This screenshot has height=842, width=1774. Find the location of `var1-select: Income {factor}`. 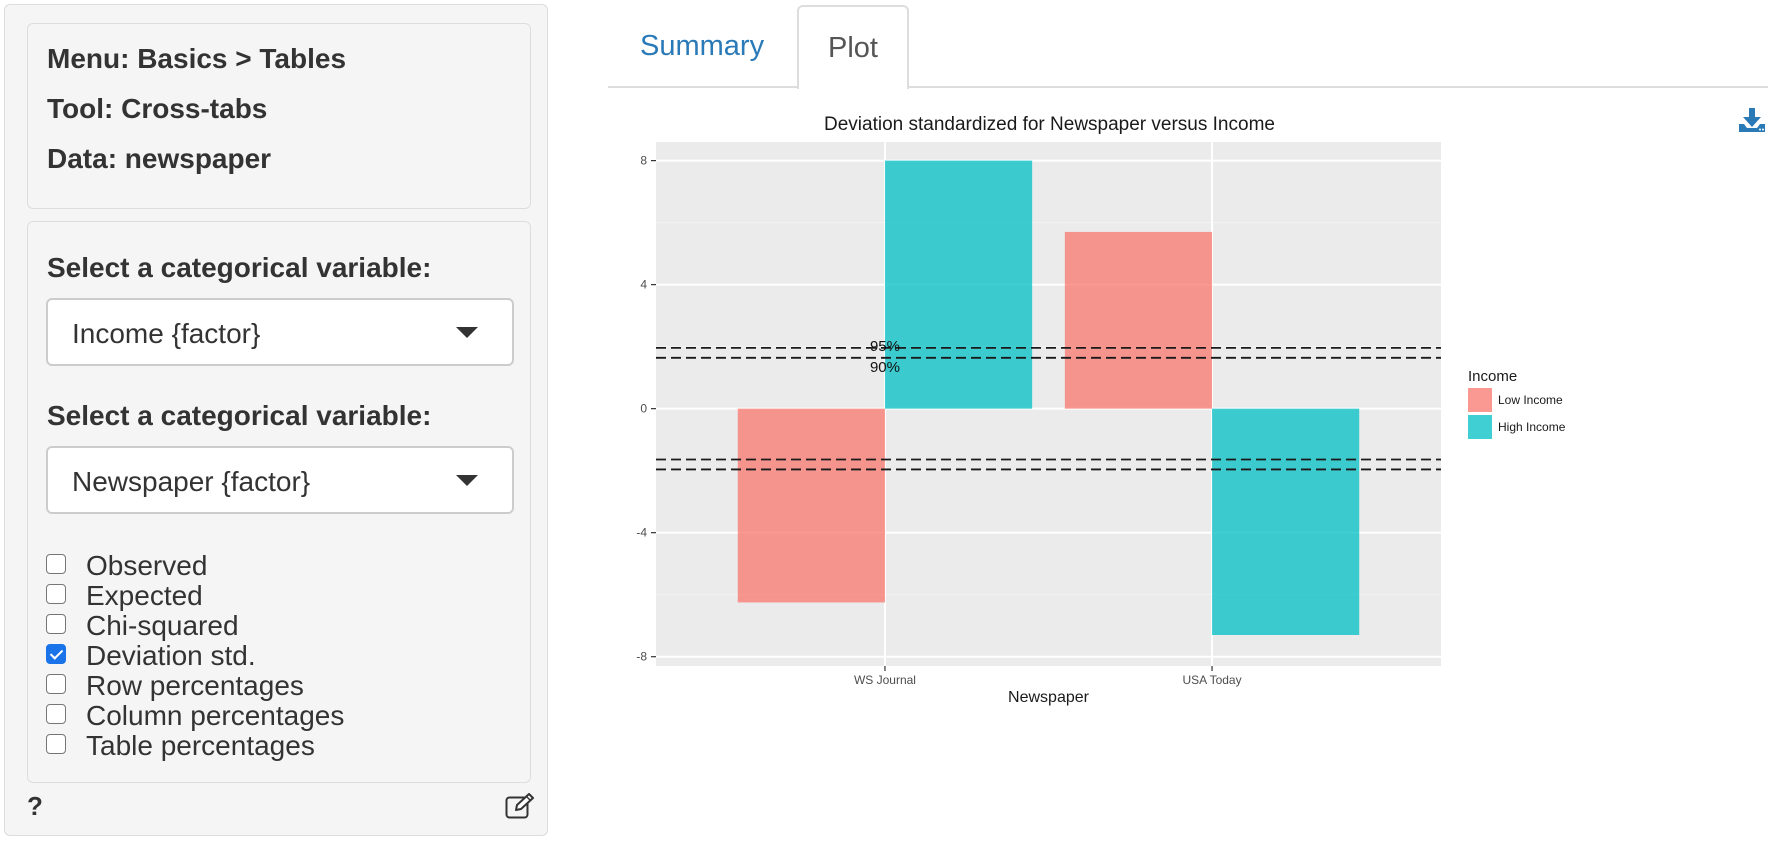

var1-select: Income {factor} is located at coordinates (280, 332).